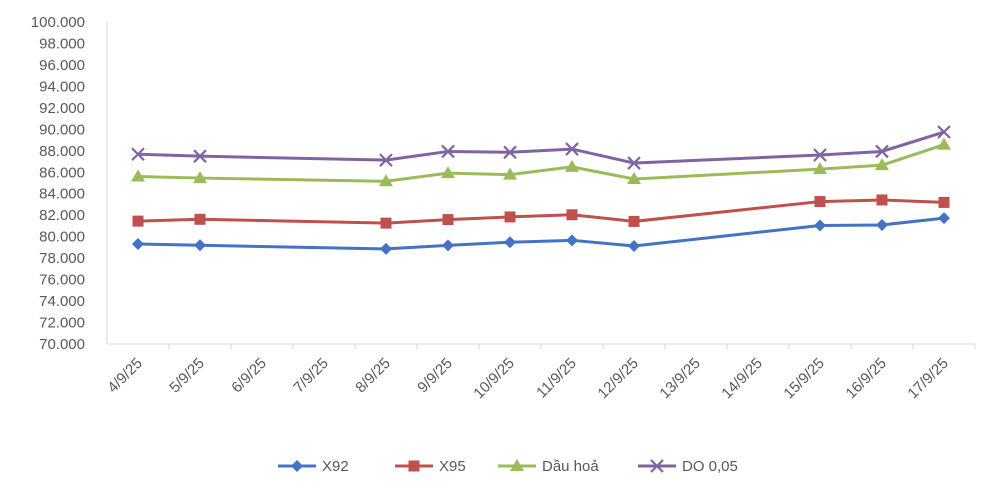 The width and height of the screenshot is (1000, 495). I want to click on x-tick-label: 5/9/25, so click(187, 376).